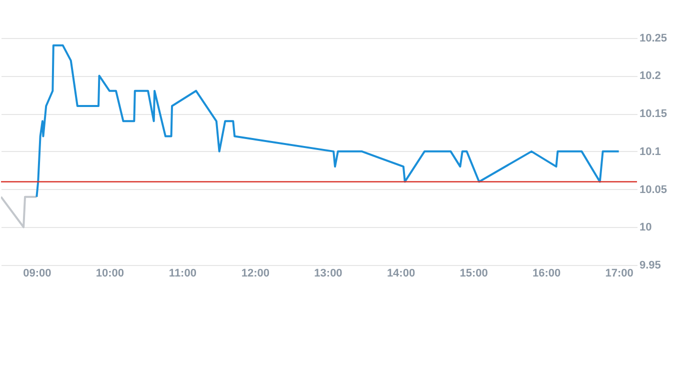  What do you see at coordinates (110, 274) in the screenshot?
I see `x-tick-label: 10:00` at bounding box center [110, 274].